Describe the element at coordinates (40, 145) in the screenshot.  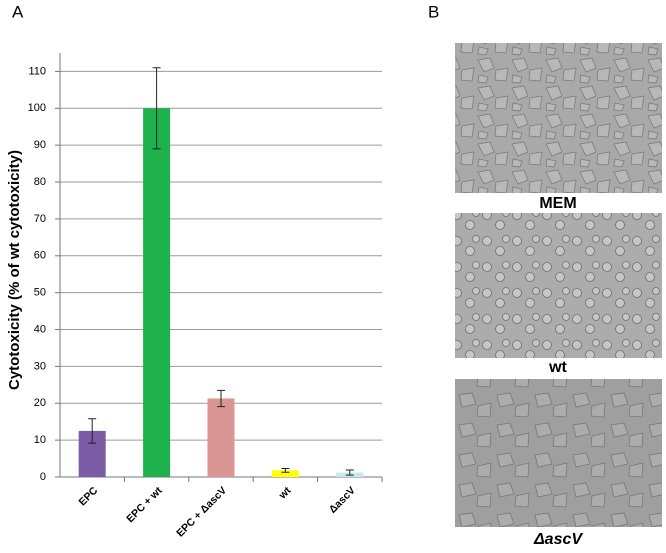
I see `y-tick-label: 90` at that location.